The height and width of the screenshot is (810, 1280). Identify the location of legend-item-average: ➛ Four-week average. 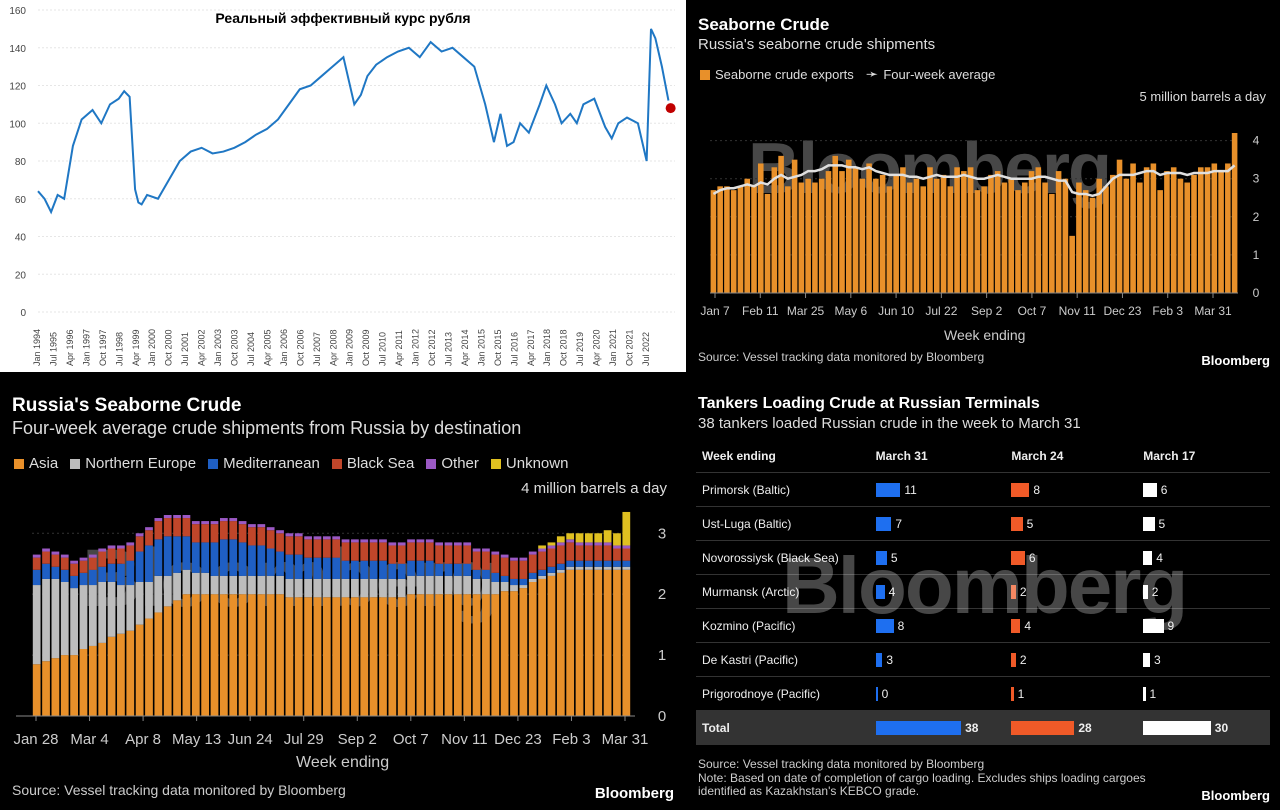
(931, 75).